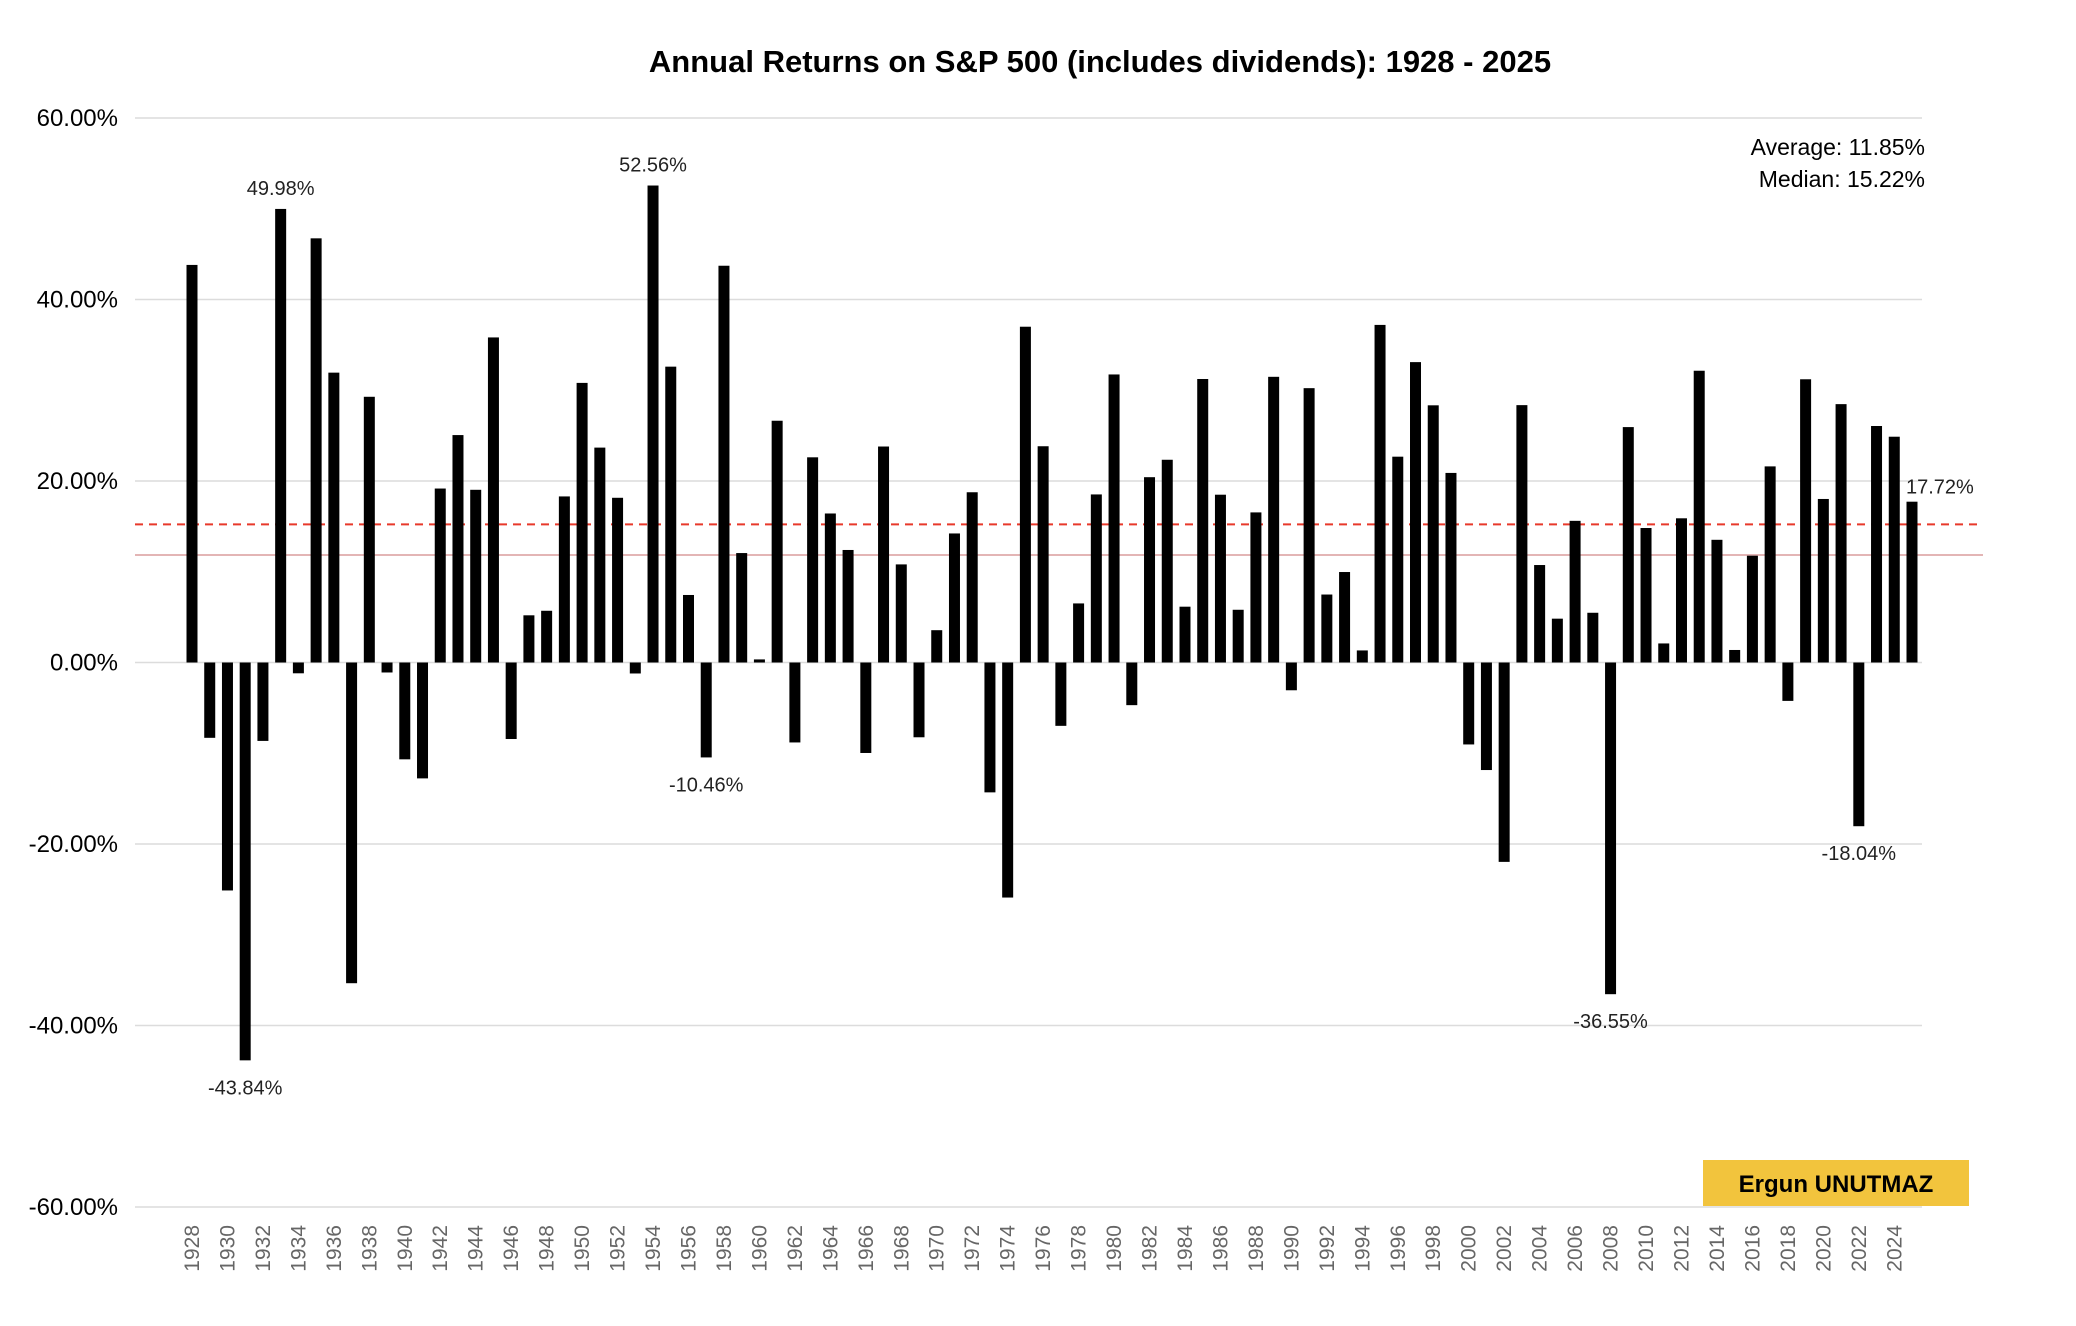 This screenshot has width=2076, height=1326. Describe the element at coordinates (884, 554) in the screenshot. I see `bar-1967` at that location.